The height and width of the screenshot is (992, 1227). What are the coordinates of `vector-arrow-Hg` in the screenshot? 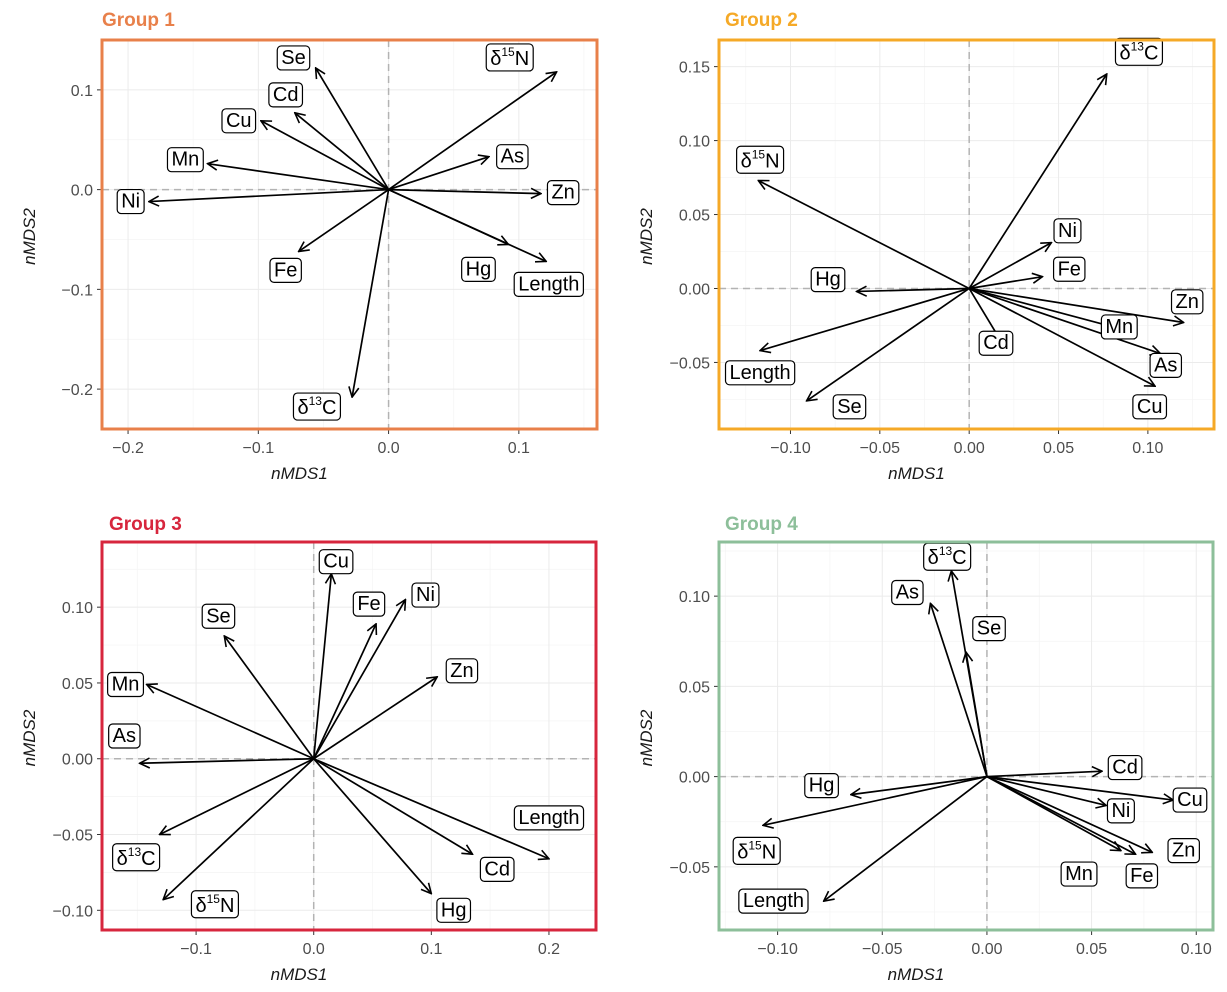 It's located at (919, 785).